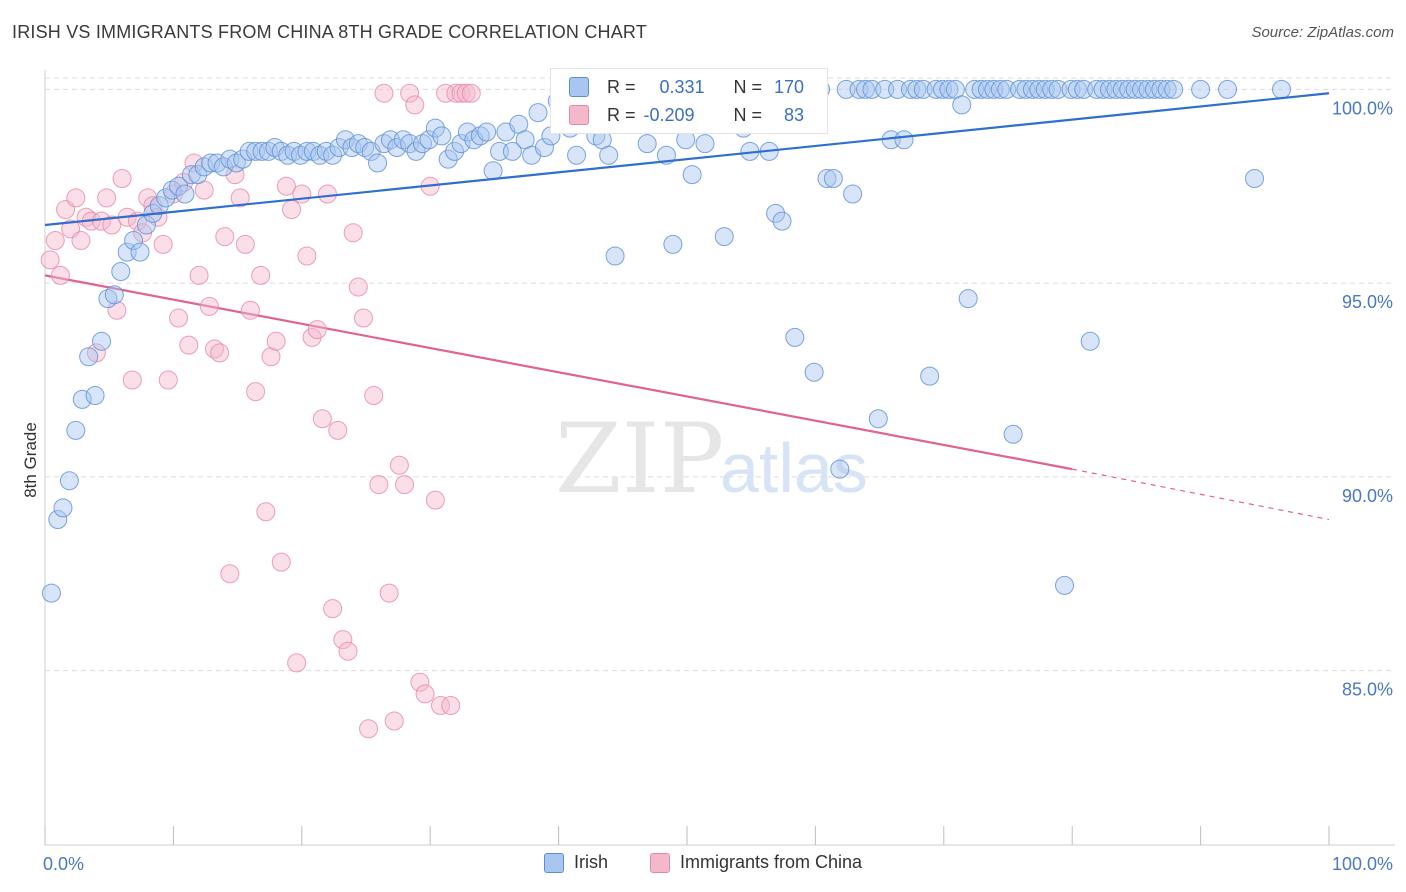 This screenshot has width=1406, height=892. I want to click on legend-swatch-china-bottom, so click(659, 862).